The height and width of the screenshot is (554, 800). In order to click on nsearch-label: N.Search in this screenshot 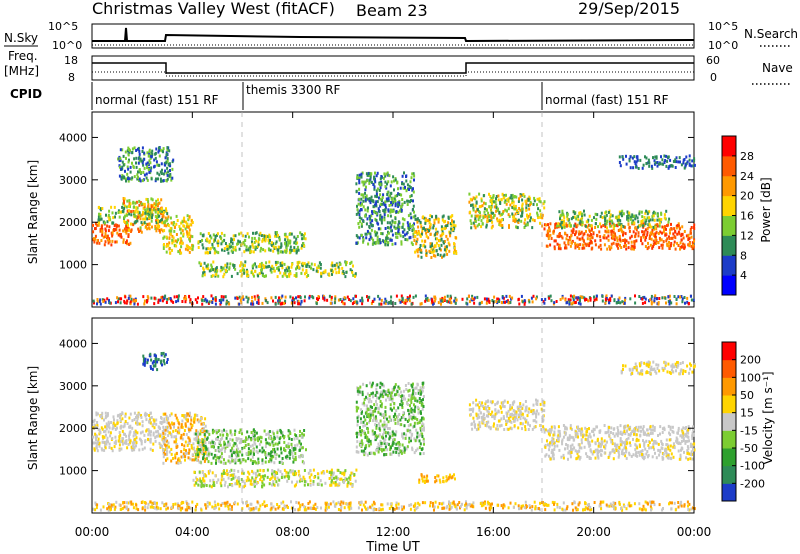, I will do `click(771, 34)`.